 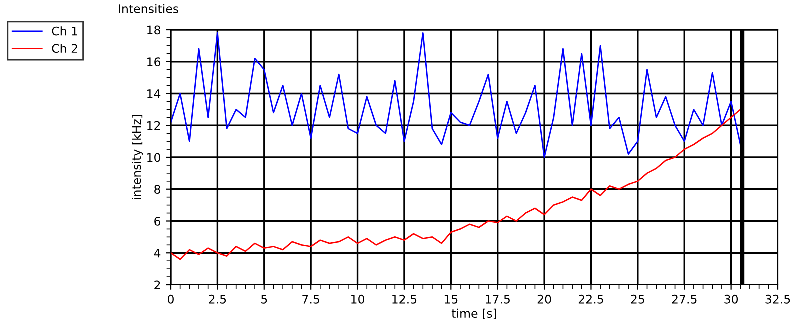 What do you see at coordinates (157, 253) in the screenshot?
I see `y-tick-label: 4` at bounding box center [157, 253].